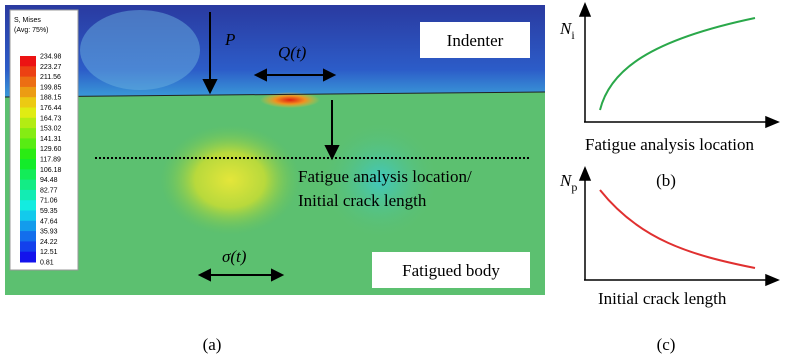 This screenshot has height=357, width=805. What do you see at coordinates (51, 98) in the screenshot?
I see `legend-value: 188.15` at bounding box center [51, 98].